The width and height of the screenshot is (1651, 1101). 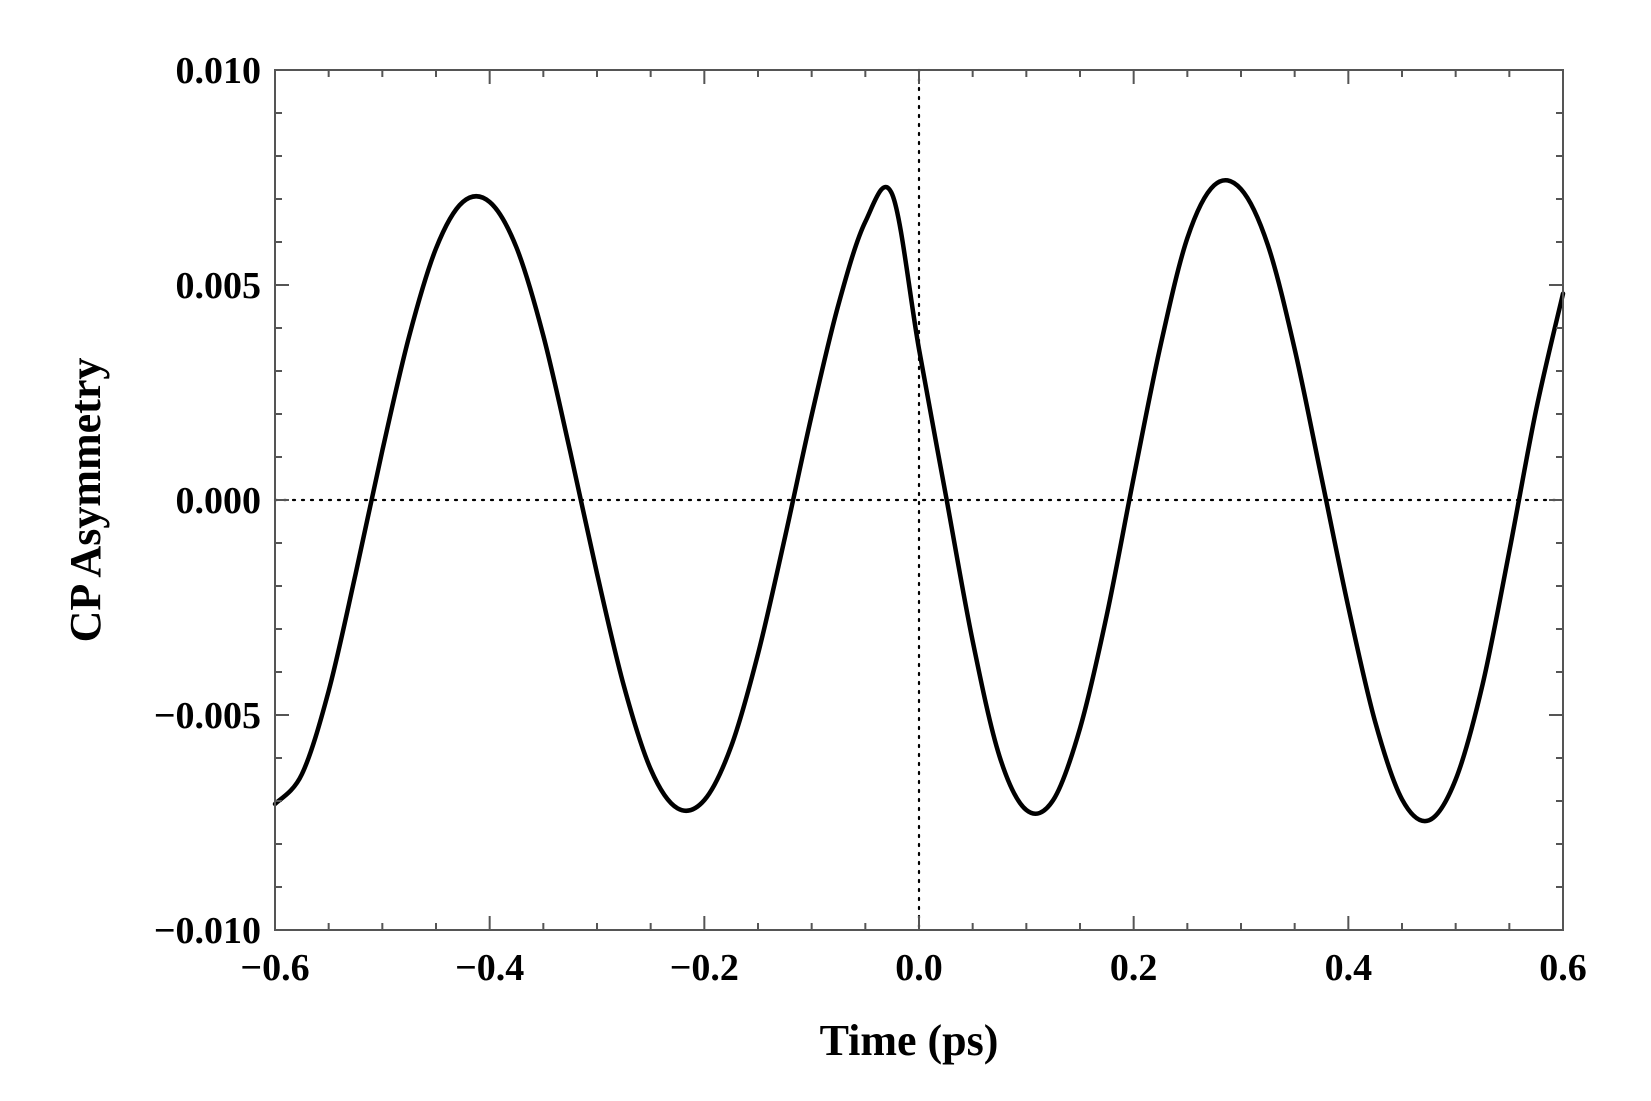 What do you see at coordinates (219, 286) in the screenshot?
I see `y-tick-label: 0.005` at bounding box center [219, 286].